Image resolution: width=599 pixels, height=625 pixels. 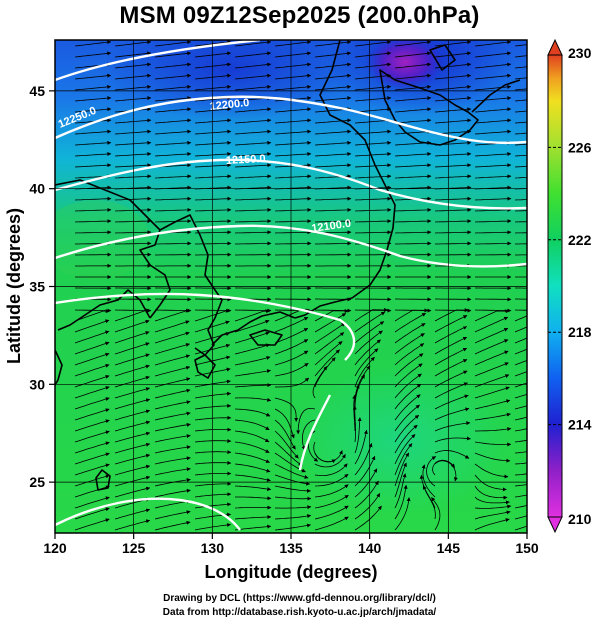 What do you see at coordinates (569, 286) in the screenshot?
I see `colorbar: 210 214 218 222 226 230` at bounding box center [569, 286].